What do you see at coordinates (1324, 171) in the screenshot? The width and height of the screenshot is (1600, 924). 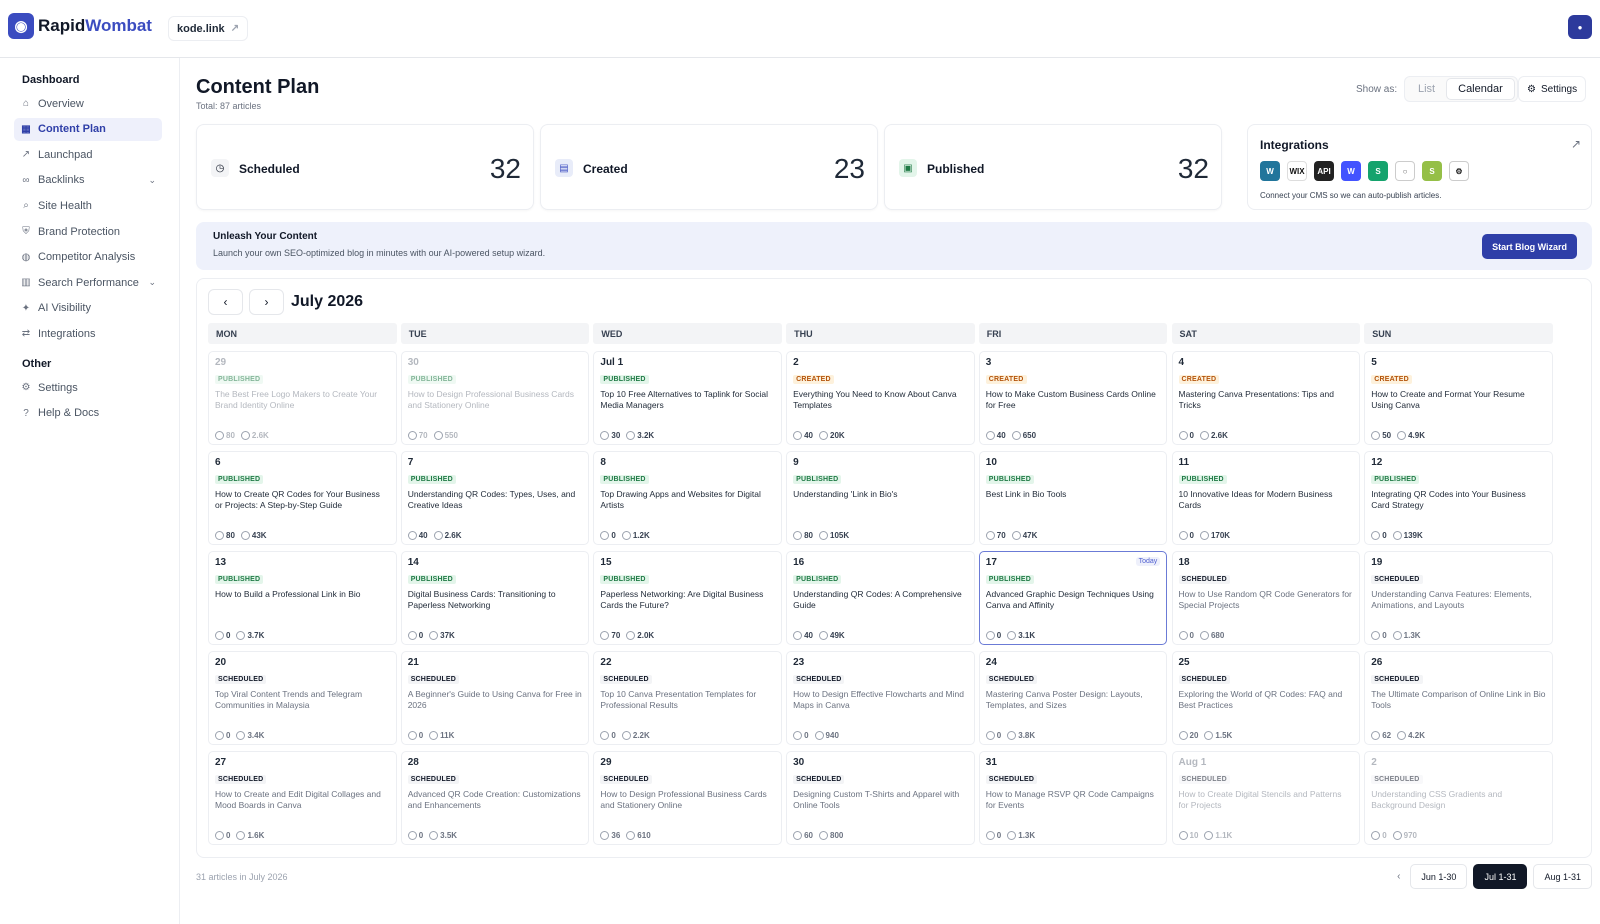 I see `api-icon: API` at bounding box center [1324, 171].